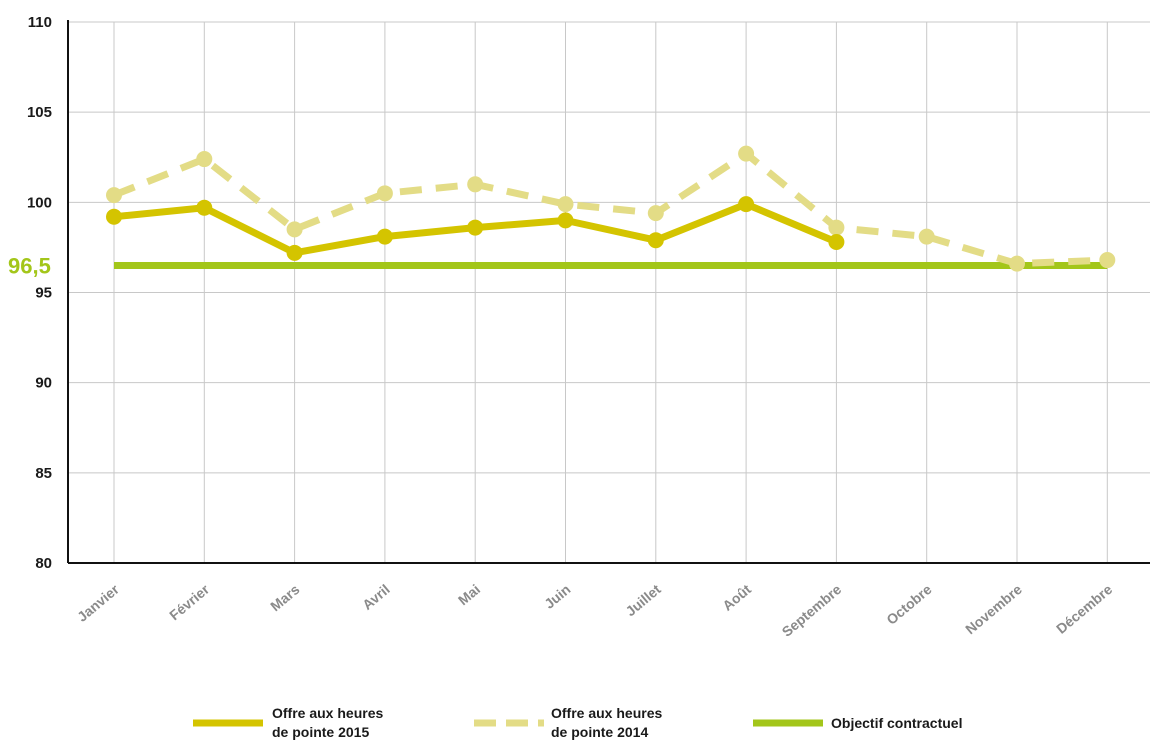 This screenshot has height=749, width=1150. Describe the element at coordinates (557, 596) in the screenshot. I see `x-tick-label: Juin` at that location.